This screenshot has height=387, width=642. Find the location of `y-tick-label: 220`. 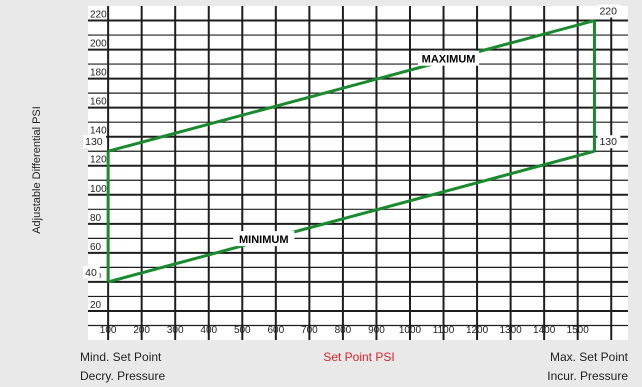

y-tick-label: 220 is located at coordinates (98, 15).